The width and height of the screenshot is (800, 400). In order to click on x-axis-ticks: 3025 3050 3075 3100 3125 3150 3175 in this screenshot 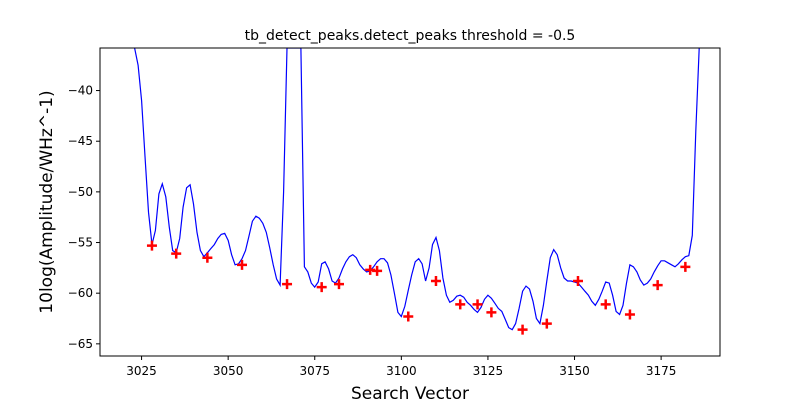, I will do `click(401, 367)`.